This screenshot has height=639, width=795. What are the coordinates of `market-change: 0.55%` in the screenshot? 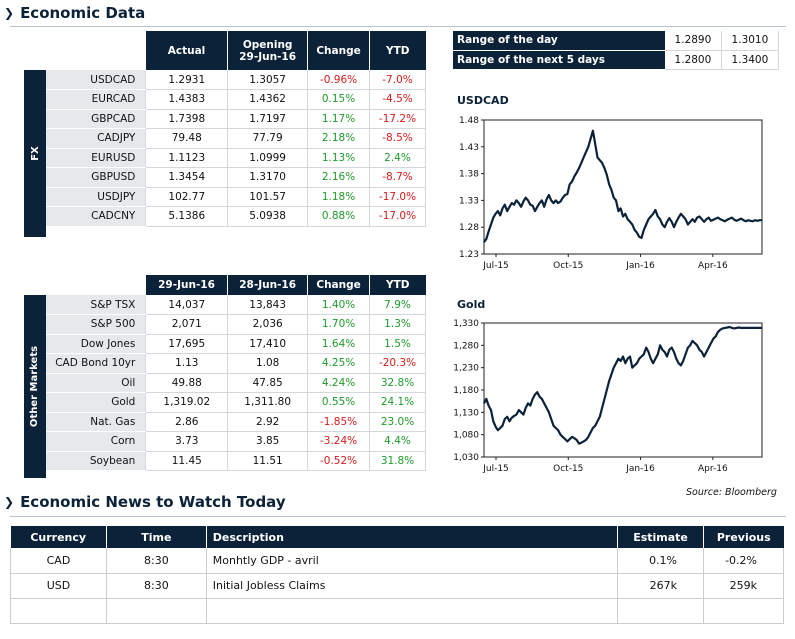 It's located at (339, 402).